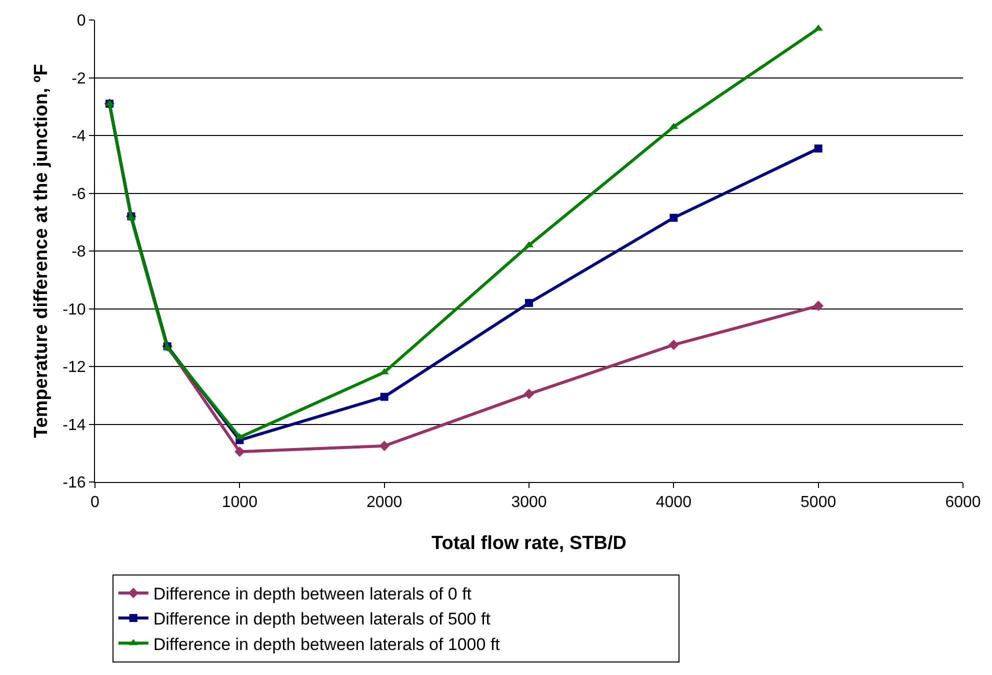 This screenshot has width=992, height=675. What do you see at coordinates (818, 503) in the screenshot?
I see `x-tick-label: 5000` at bounding box center [818, 503].